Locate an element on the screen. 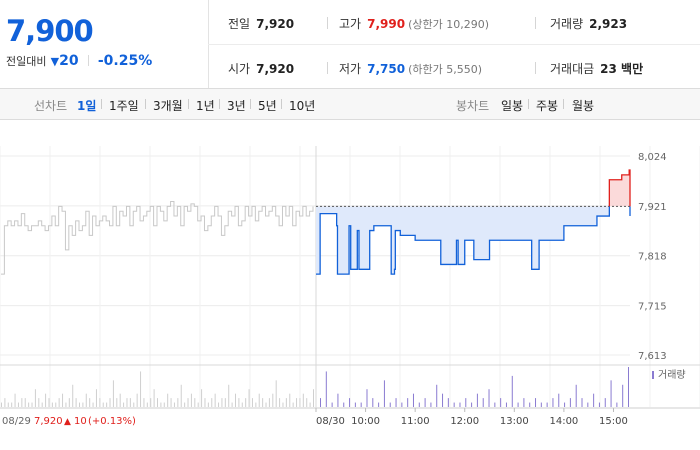  y-tick-label: 7,613 is located at coordinates (652, 356).